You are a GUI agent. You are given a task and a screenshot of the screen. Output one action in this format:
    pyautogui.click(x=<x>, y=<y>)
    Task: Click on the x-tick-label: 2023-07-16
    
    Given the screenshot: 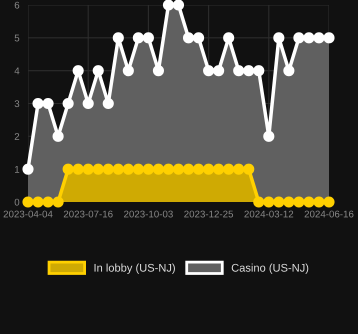 What is the action you would take?
    pyautogui.click(x=88, y=214)
    